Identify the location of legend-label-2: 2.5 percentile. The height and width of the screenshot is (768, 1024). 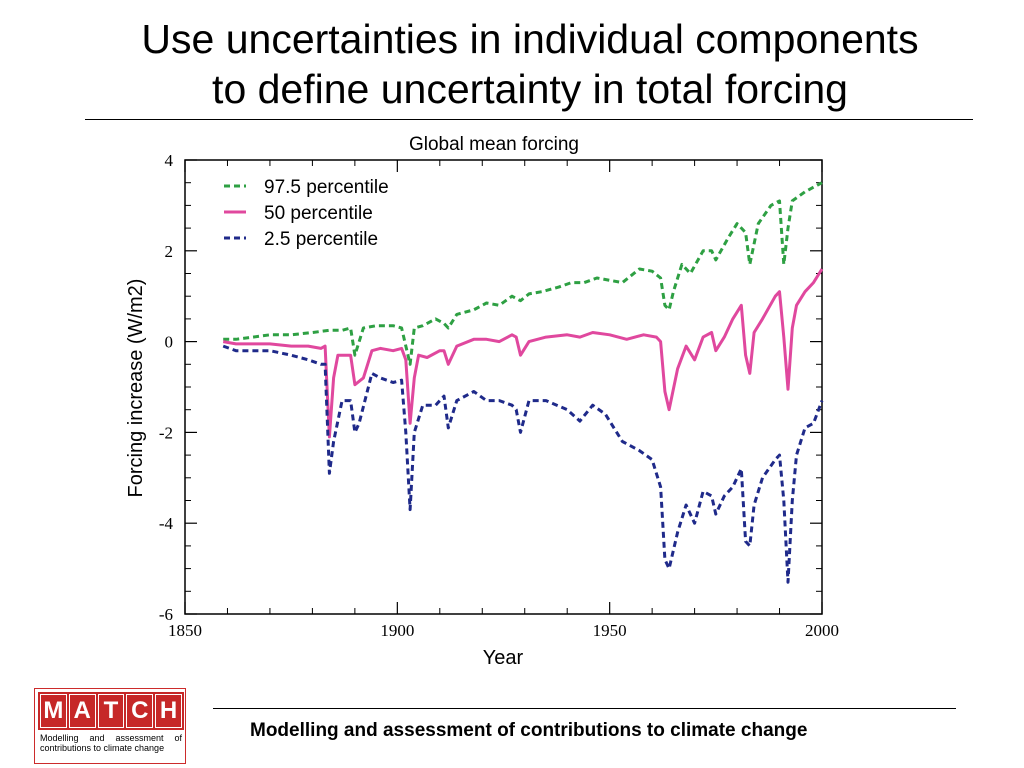
(321, 239).